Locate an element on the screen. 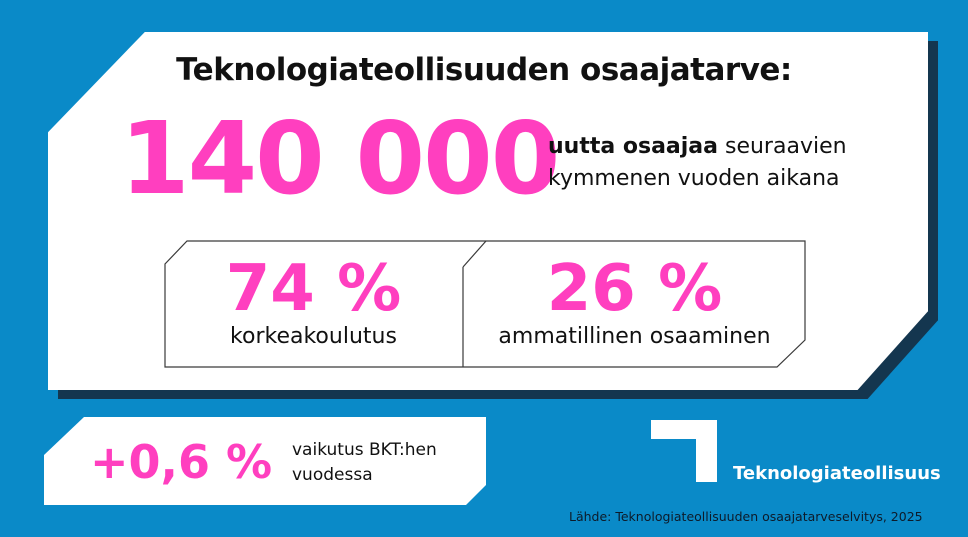 The image size is (968, 537). split-value-higher-education: 74 % is located at coordinates (313, 289).